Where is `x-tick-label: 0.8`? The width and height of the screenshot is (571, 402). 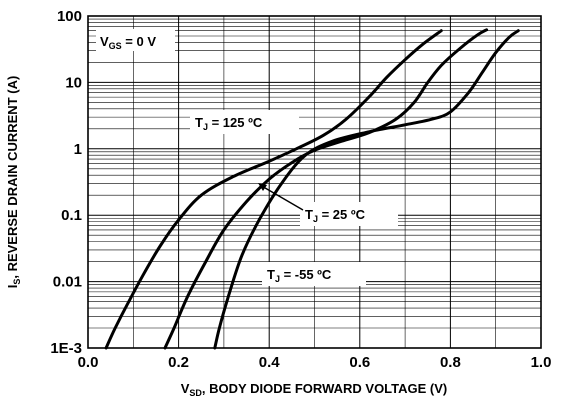 x-tick-label: 0.8 is located at coordinates (450, 362).